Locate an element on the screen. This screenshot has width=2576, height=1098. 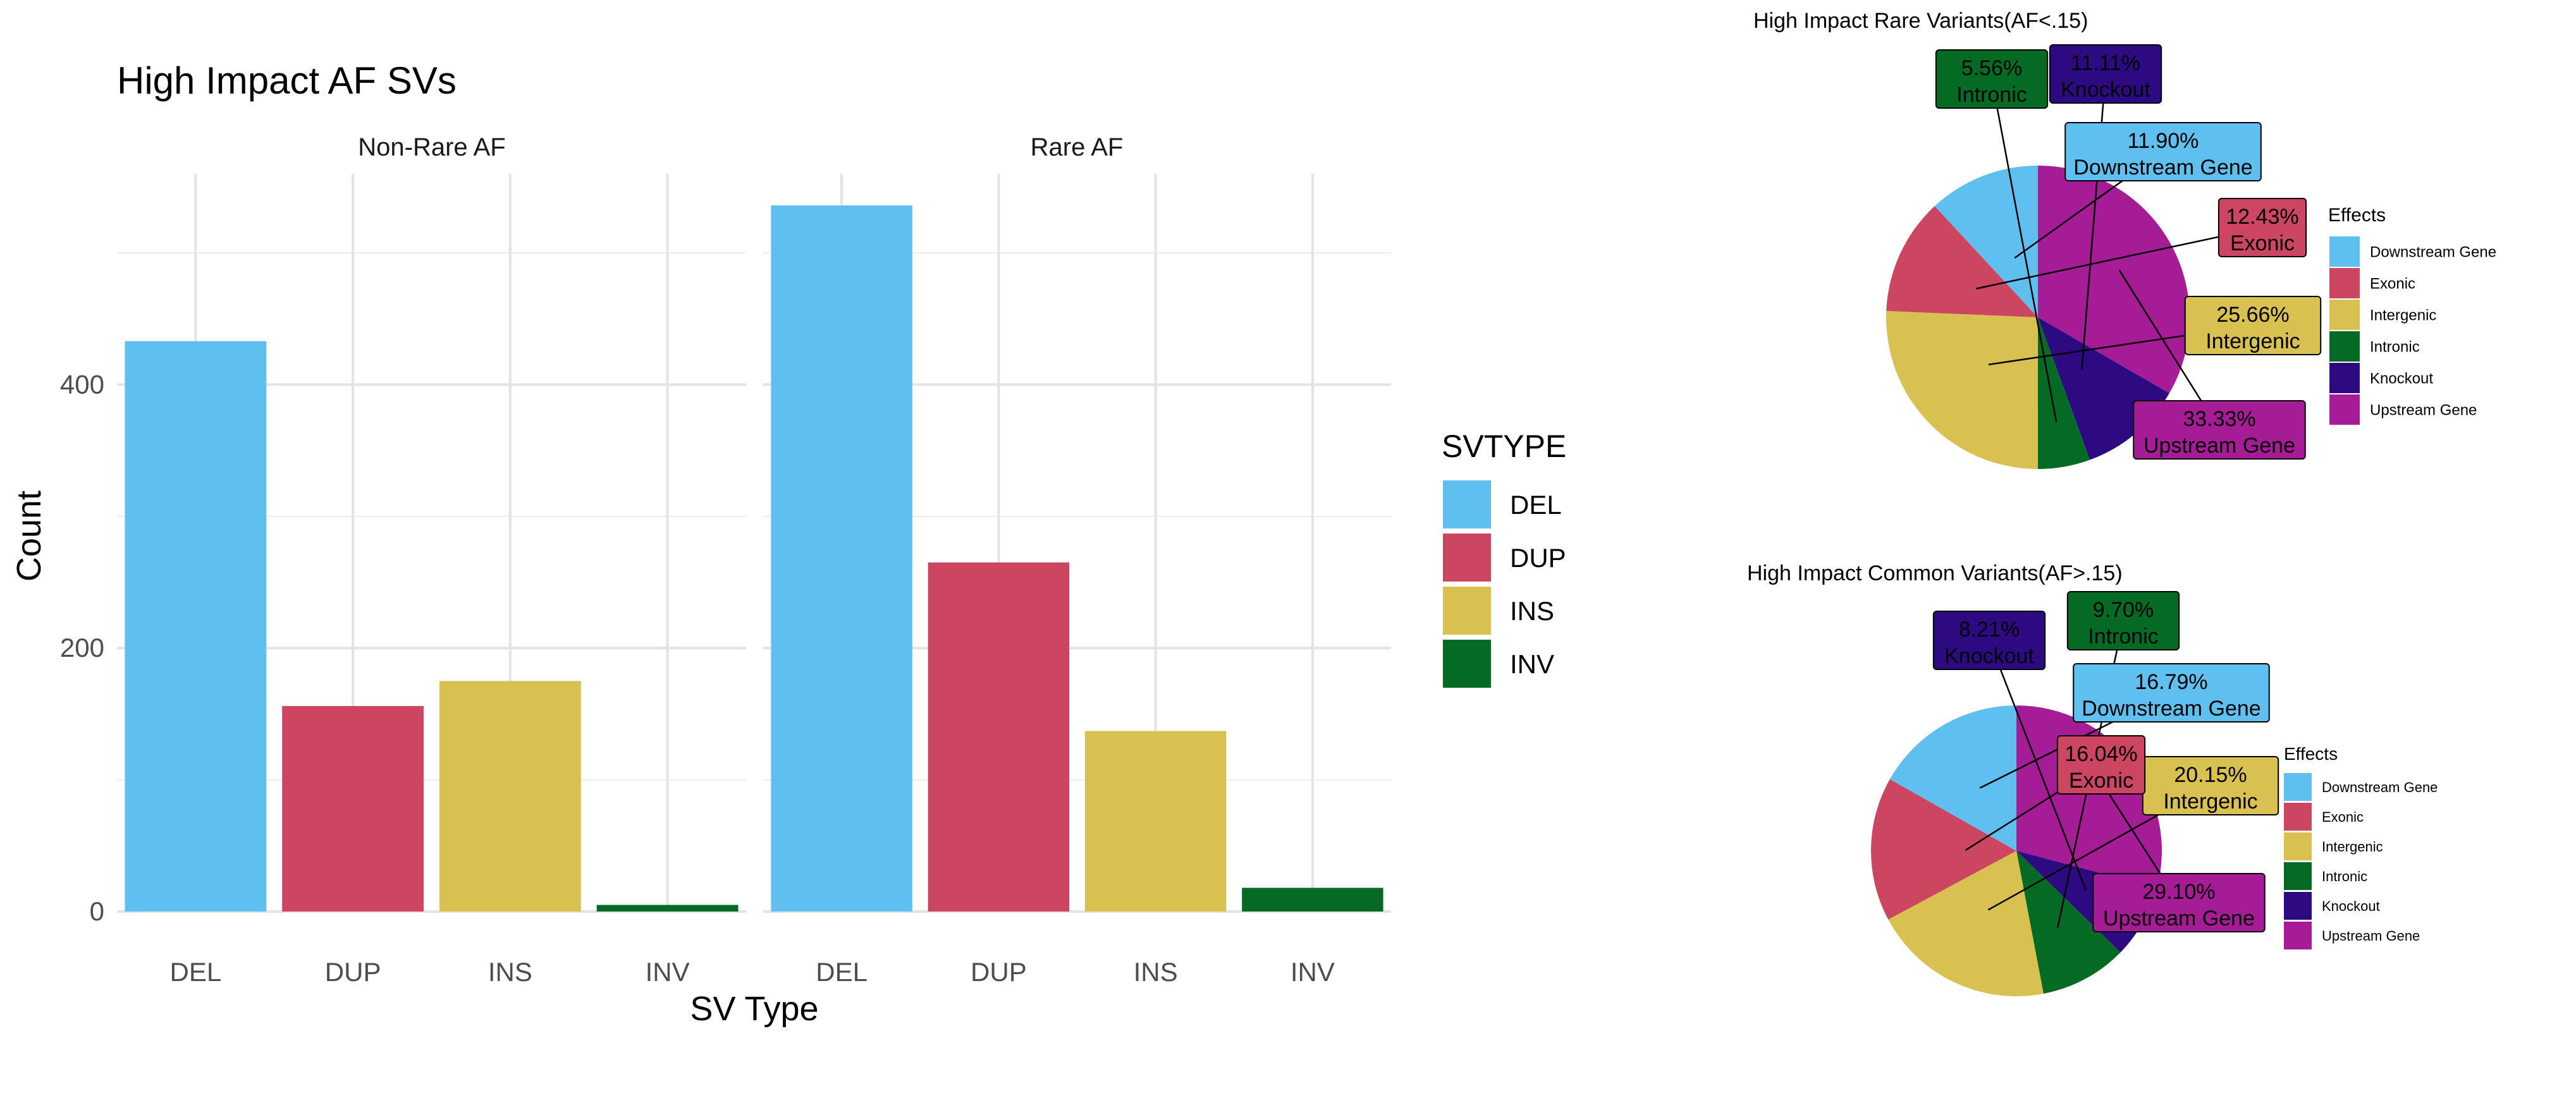
legend-label-del: DEL is located at coordinates (1536, 505).